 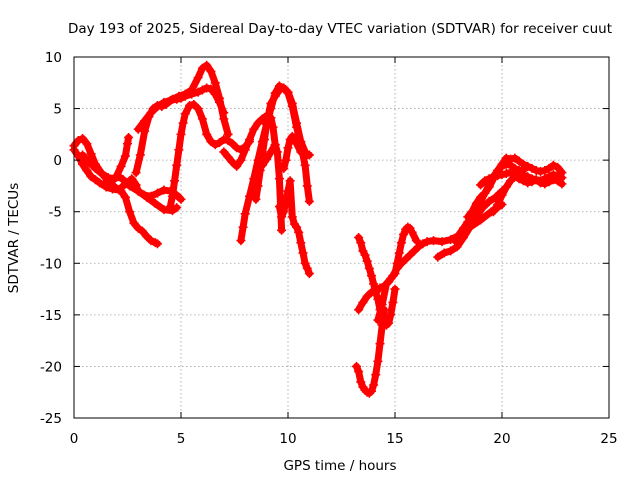 What do you see at coordinates (339, 466) in the screenshot?
I see `x-axis-label: GPS time / hours` at bounding box center [339, 466].